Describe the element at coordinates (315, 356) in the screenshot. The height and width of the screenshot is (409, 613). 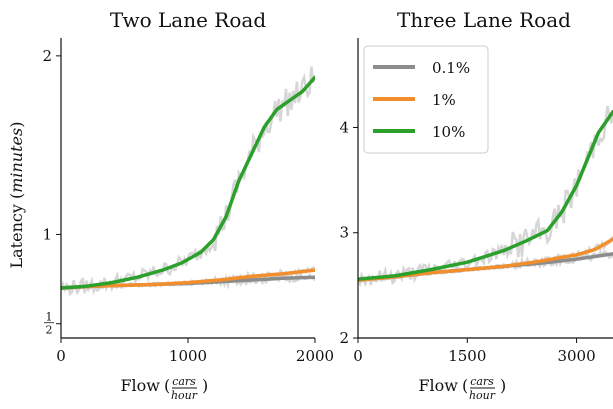
I see `left-x-tick-label-2: 2000` at that location.